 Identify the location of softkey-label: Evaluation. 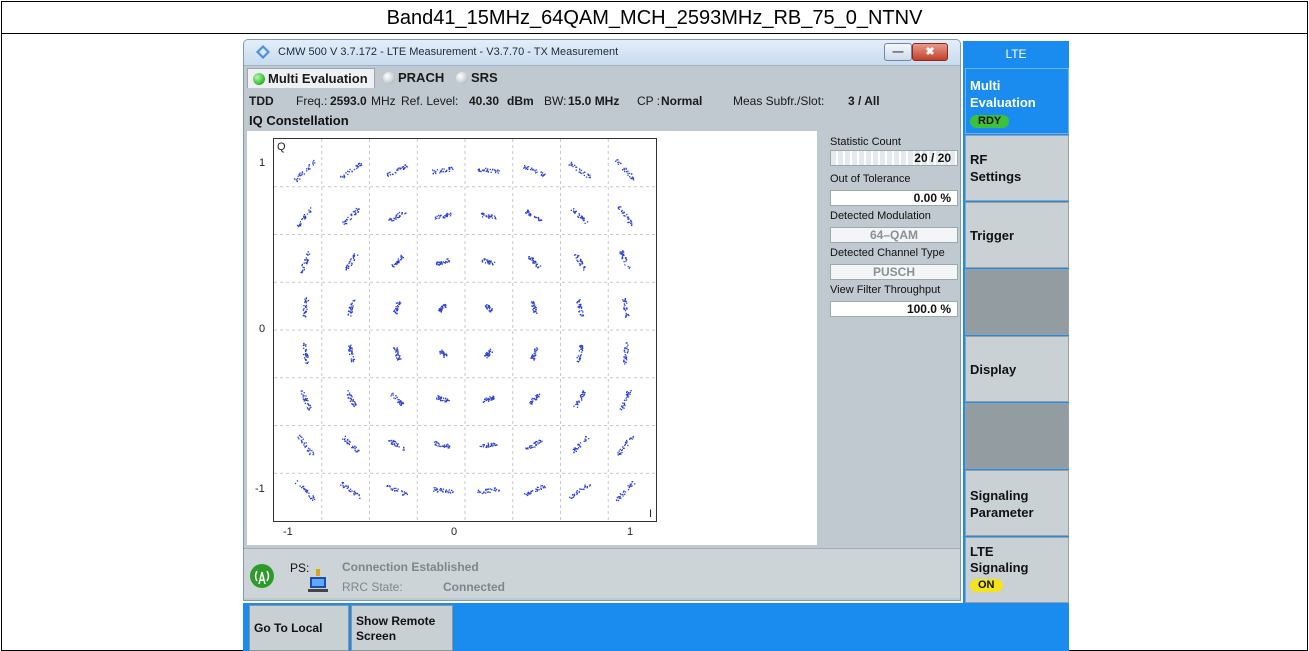
(1003, 102).